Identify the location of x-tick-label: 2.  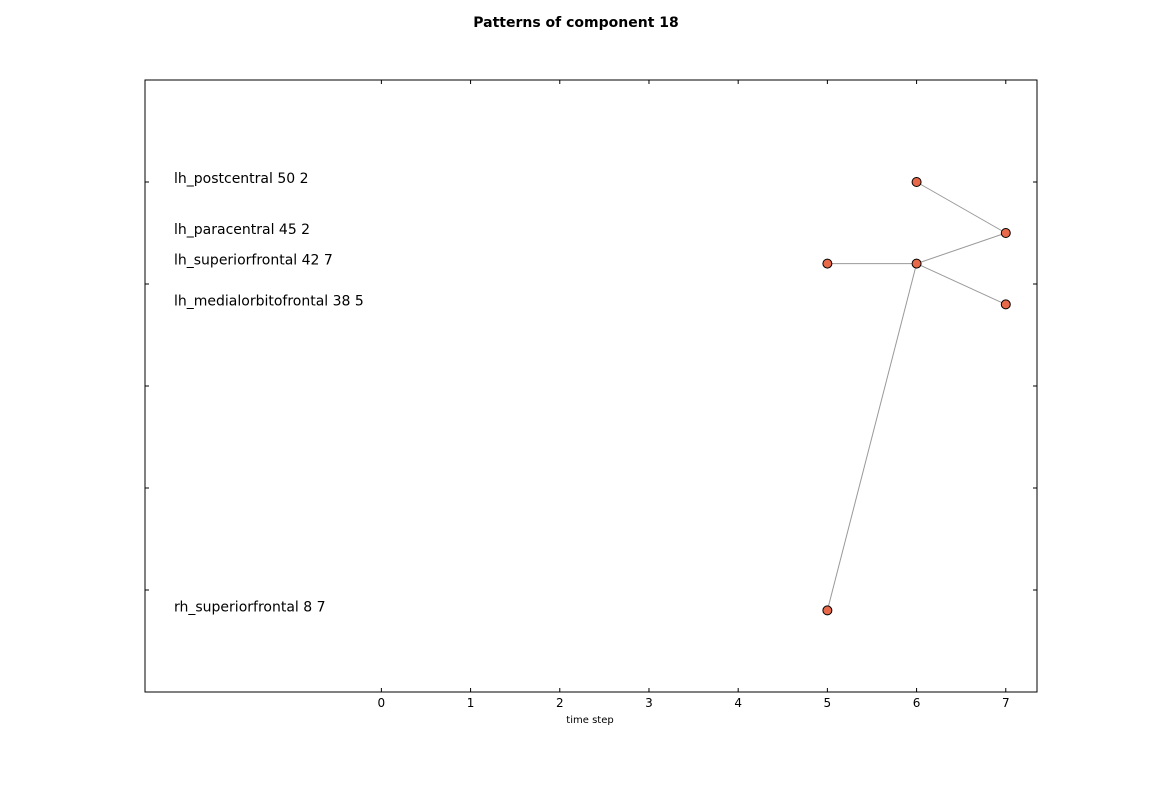
(560, 703).